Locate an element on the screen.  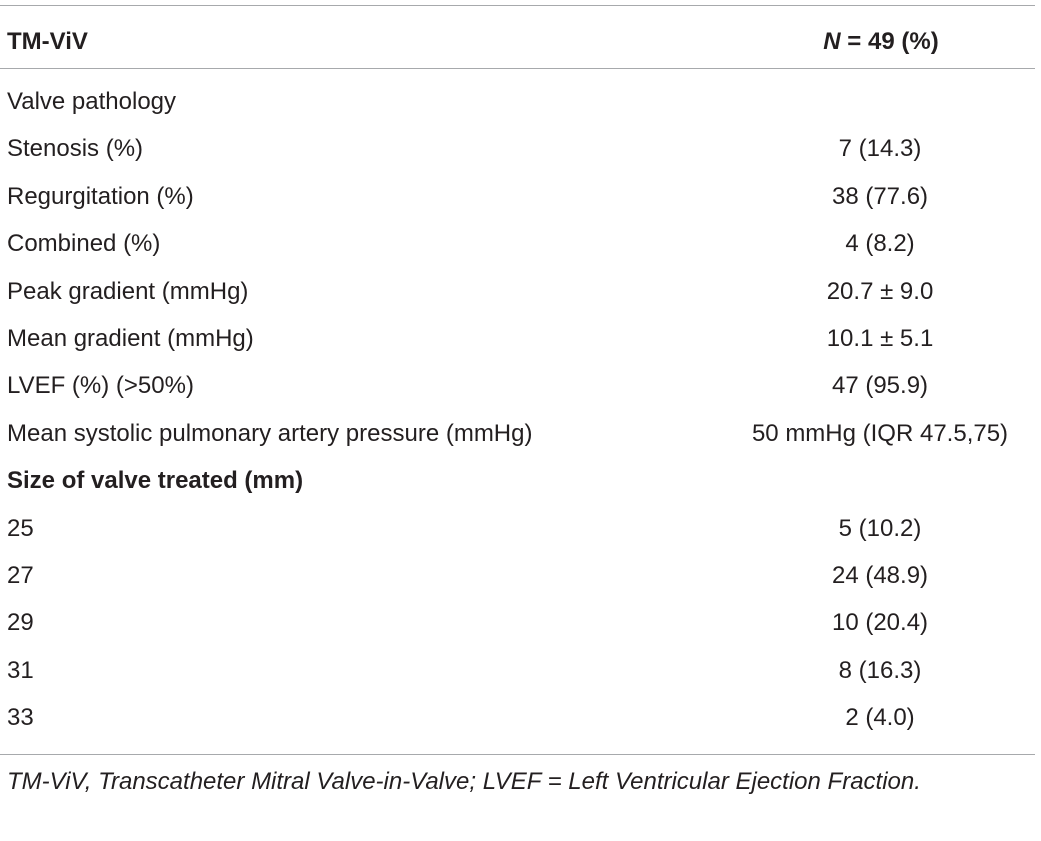
row-label: Combined (%) is located at coordinates (84, 244).